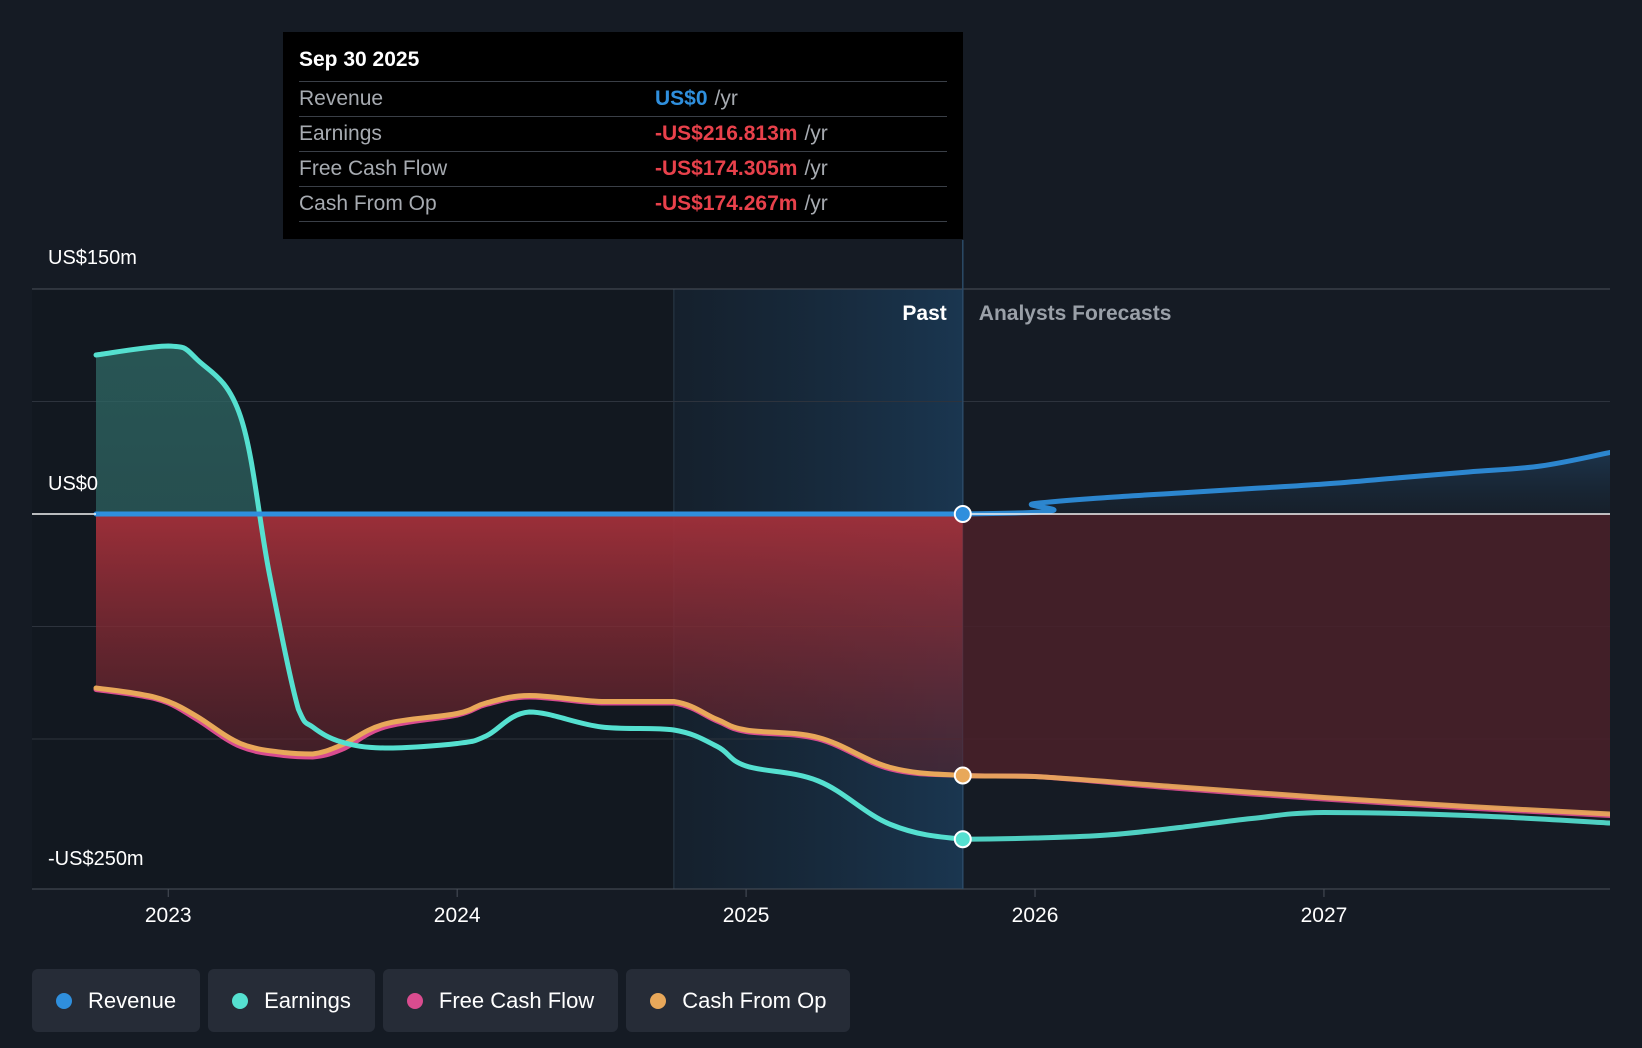  I want to click on tooltip-row-revenue: Revenue US$0/yr, so click(623, 99).